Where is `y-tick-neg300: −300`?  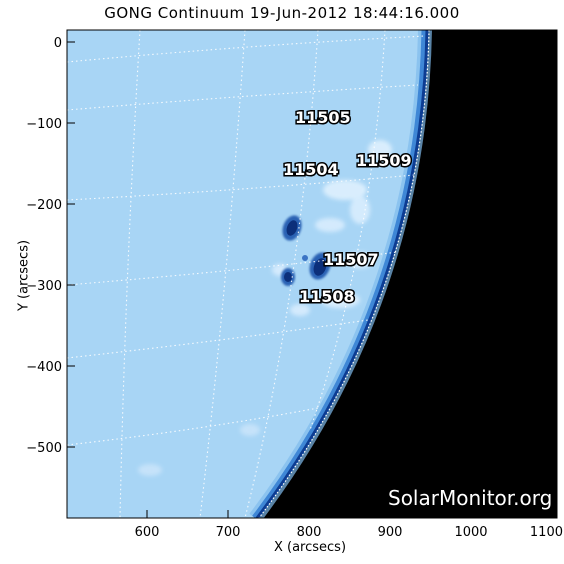 y-tick-neg300: −300 is located at coordinates (44, 286).